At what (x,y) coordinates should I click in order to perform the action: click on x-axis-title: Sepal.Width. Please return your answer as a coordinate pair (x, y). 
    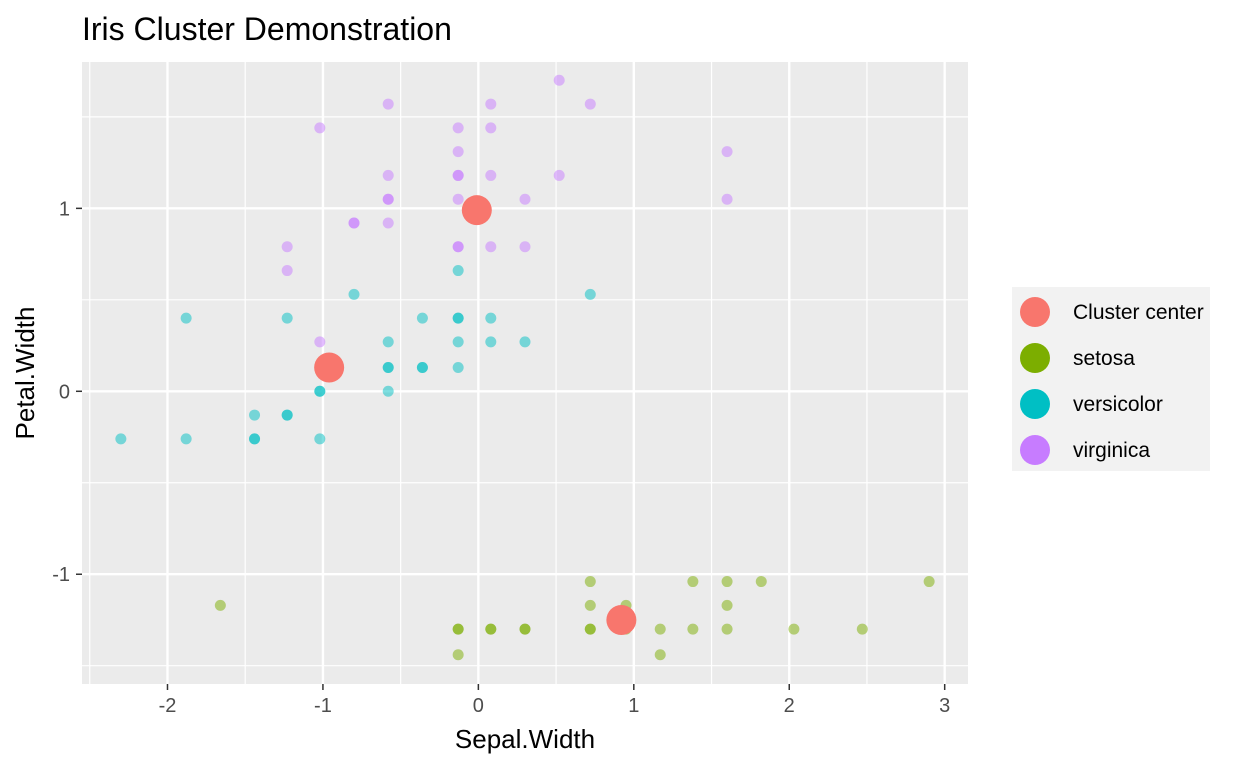
    Looking at the image, I should click on (525, 739).